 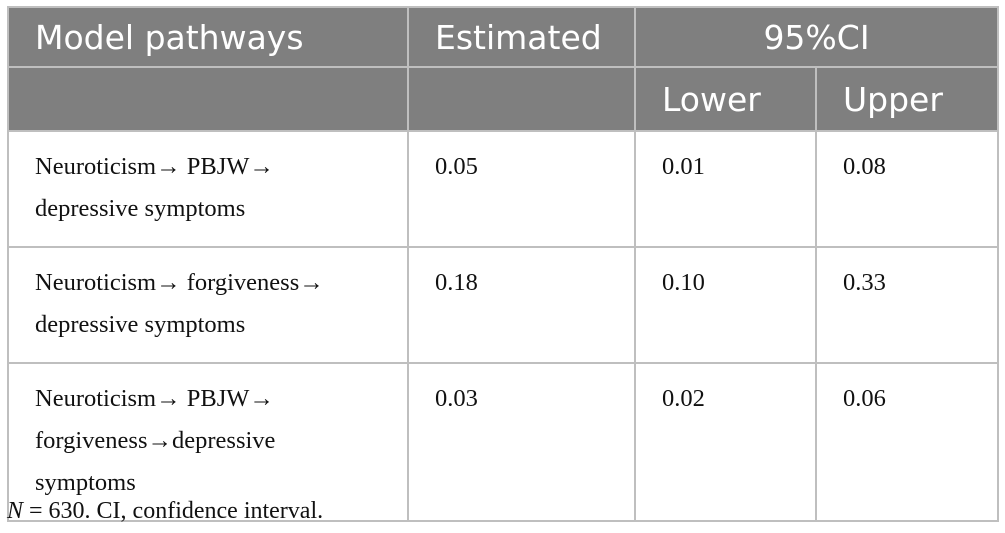 What do you see at coordinates (85, 482) in the screenshot?
I see `pathway-line: symptoms` at bounding box center [85, 482].